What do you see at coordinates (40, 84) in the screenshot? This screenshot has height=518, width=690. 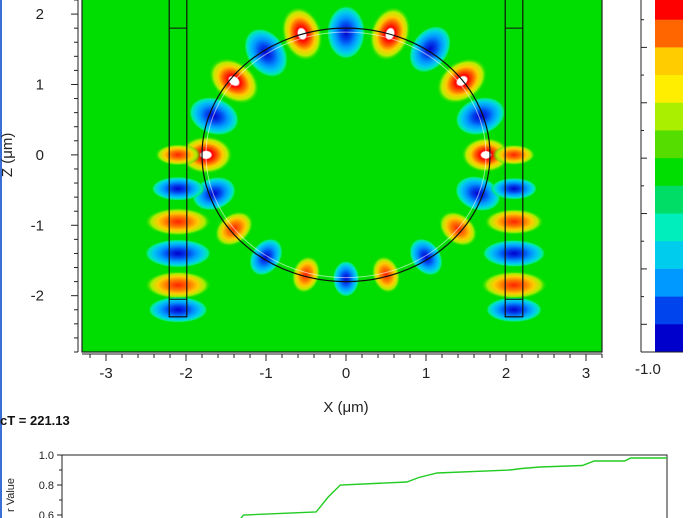 I see `y-tick-label: 1` at bounding box center [40, 84].